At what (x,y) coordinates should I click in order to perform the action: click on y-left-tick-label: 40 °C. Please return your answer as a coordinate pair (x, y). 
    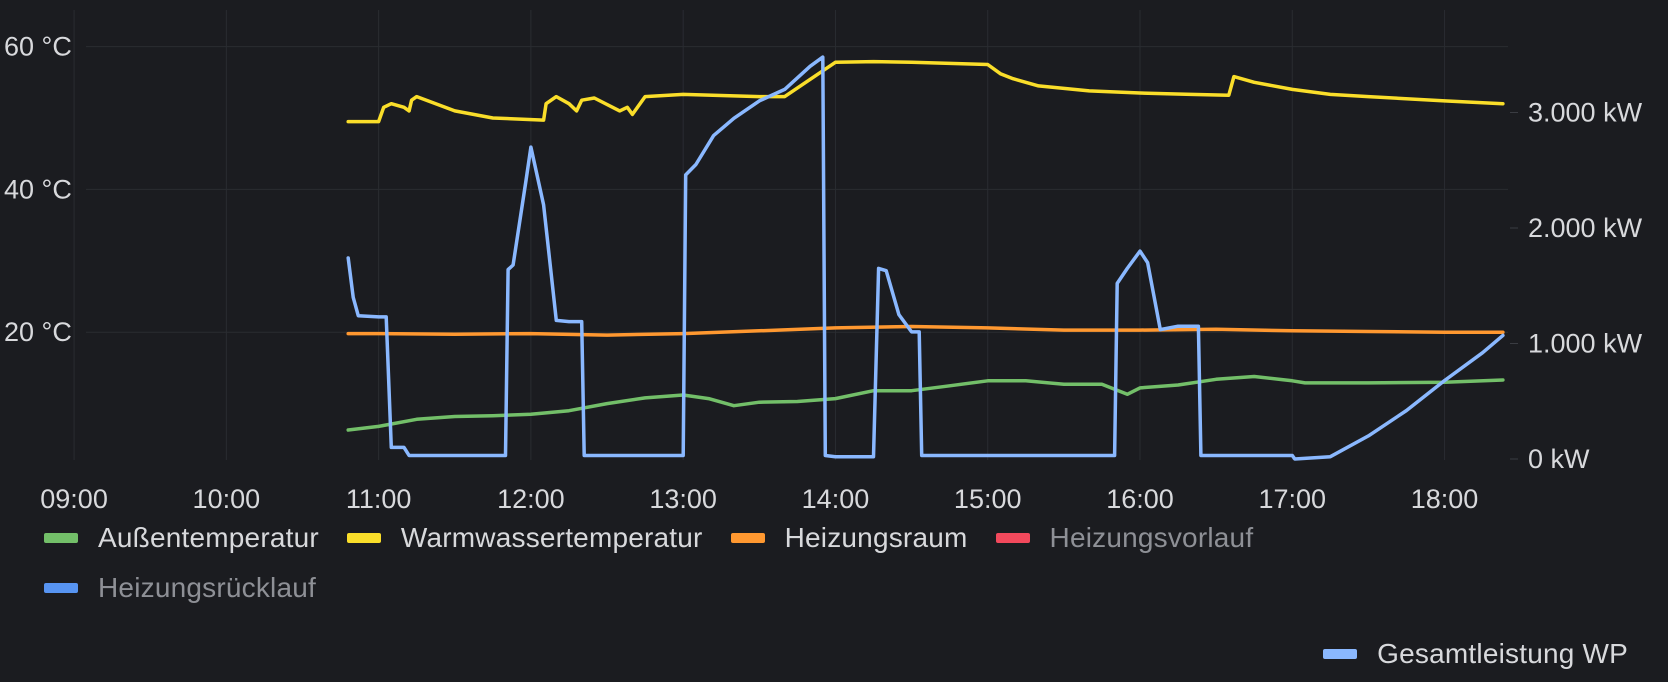
    Looking at the image, I should click on (38, 189).